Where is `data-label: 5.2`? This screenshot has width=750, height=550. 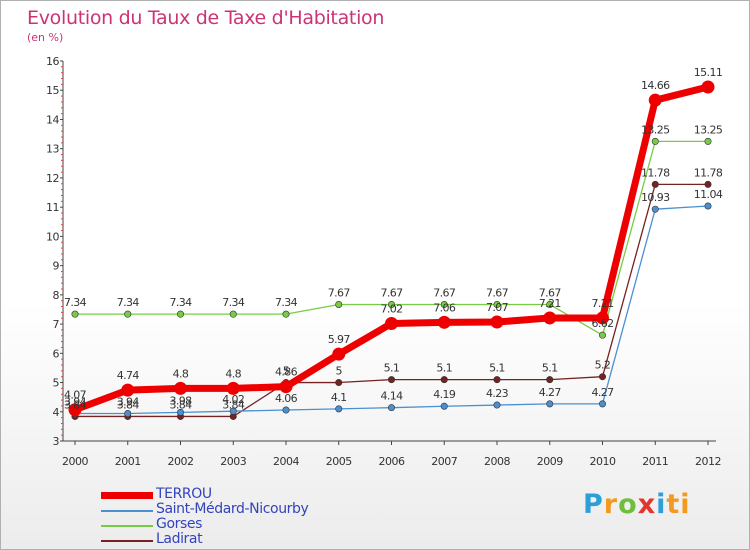 data-label: 5.2 is located at coordinates (603, 365).